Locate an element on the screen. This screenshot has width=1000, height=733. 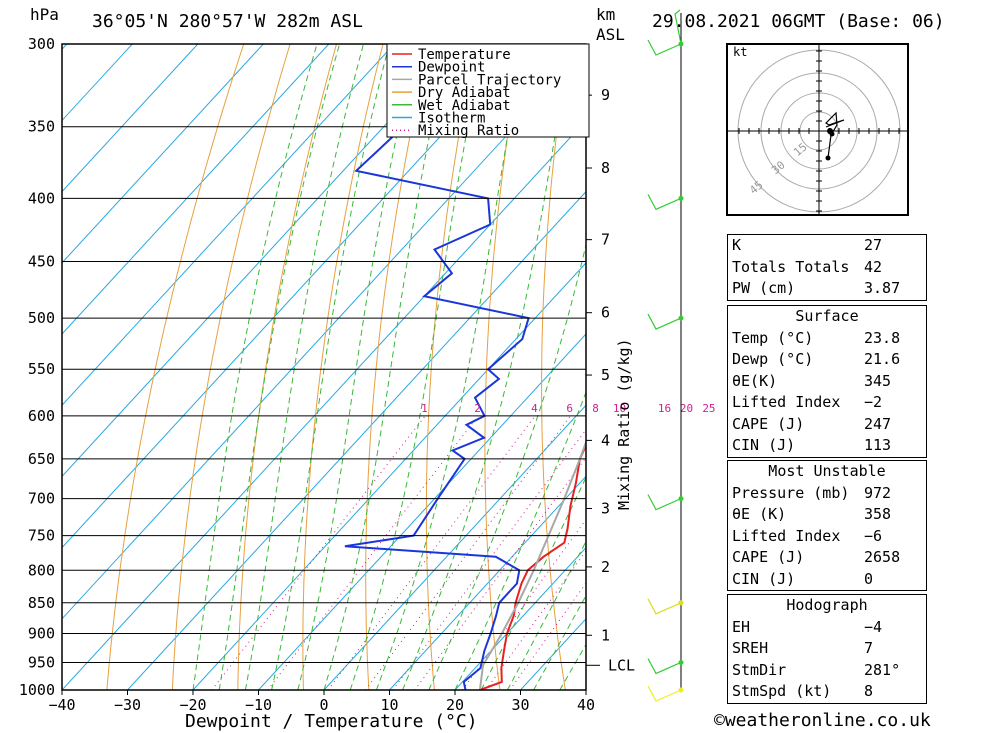
temp-tick-label: −30 is located at coordinates (127, 705).